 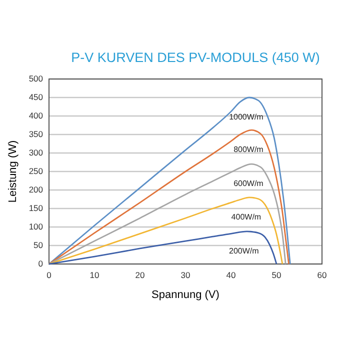 What do you see at coordinates (95, 275) in the screenshot?
I see `x-tick-label: 10` at bounding box center [95, 275].